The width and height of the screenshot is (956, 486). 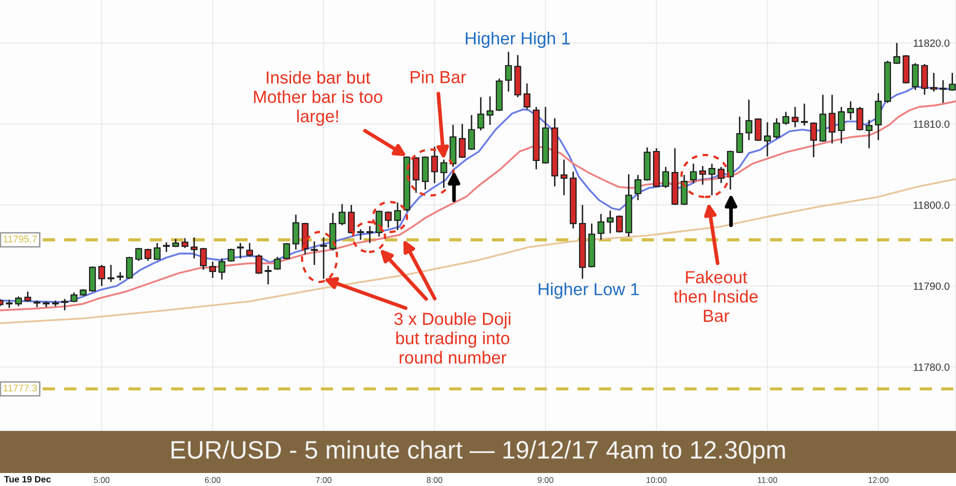 I want to click on x-tick-label: 7:00, so click(x=324, y=480).